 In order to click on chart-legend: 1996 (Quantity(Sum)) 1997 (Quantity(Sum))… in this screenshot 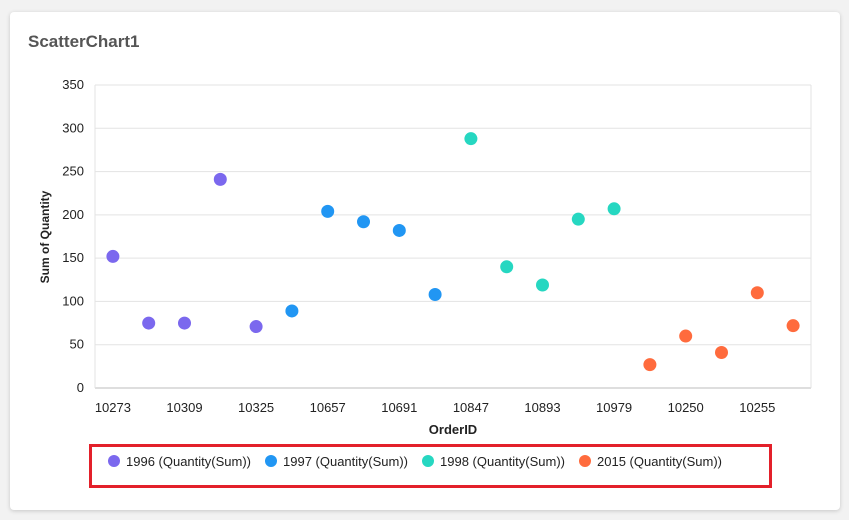, I will do `click(422, 461)`.